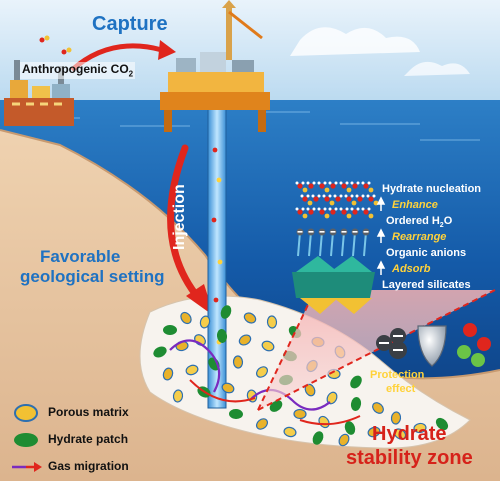  I want to click on step-organic-anions: Organic anions, so click(426, 253).